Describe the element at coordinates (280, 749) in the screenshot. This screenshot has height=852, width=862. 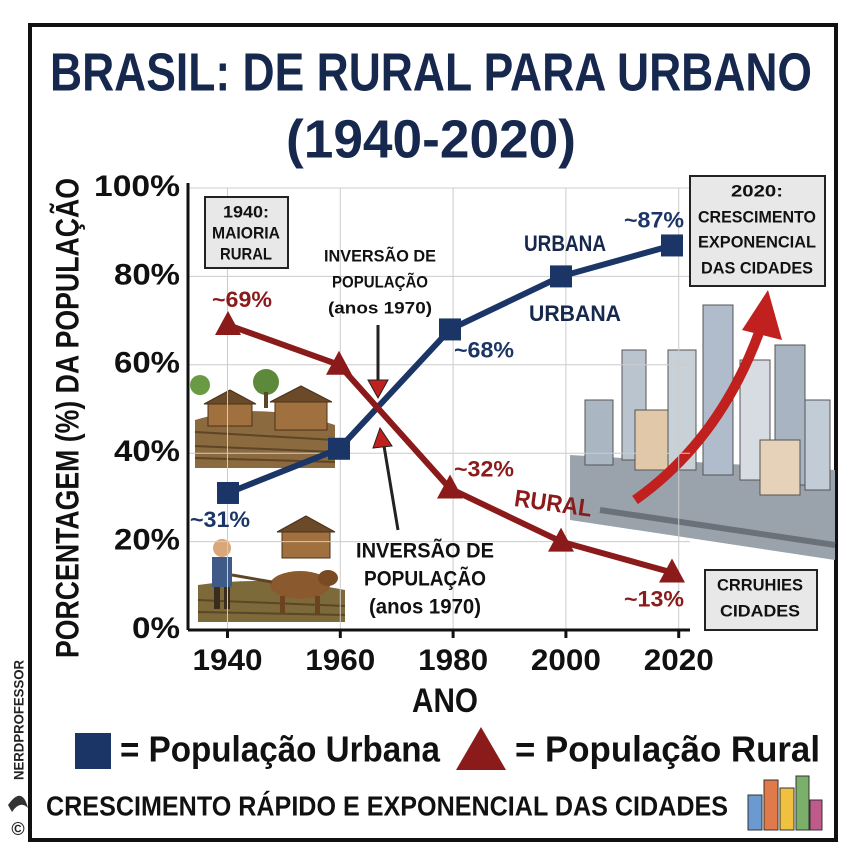
I see `legend-label: = População Urbana` at that location.